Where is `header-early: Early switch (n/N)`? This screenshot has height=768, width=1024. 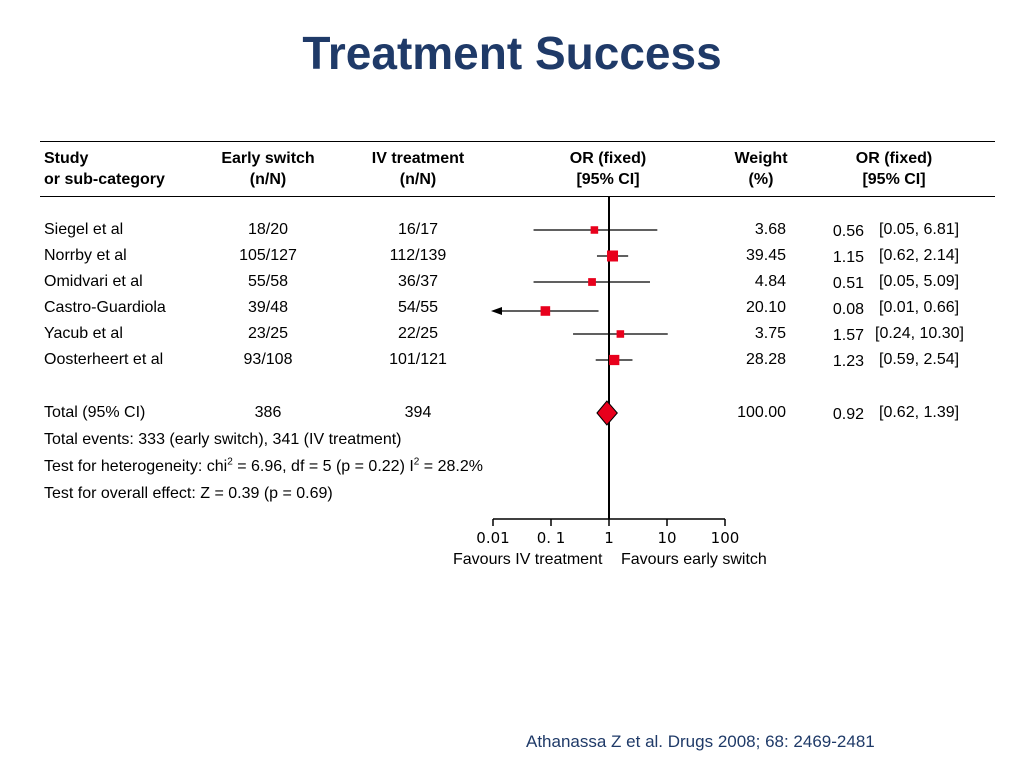 header-early: Early switch (n/N) is located at coordinates (268, 169).